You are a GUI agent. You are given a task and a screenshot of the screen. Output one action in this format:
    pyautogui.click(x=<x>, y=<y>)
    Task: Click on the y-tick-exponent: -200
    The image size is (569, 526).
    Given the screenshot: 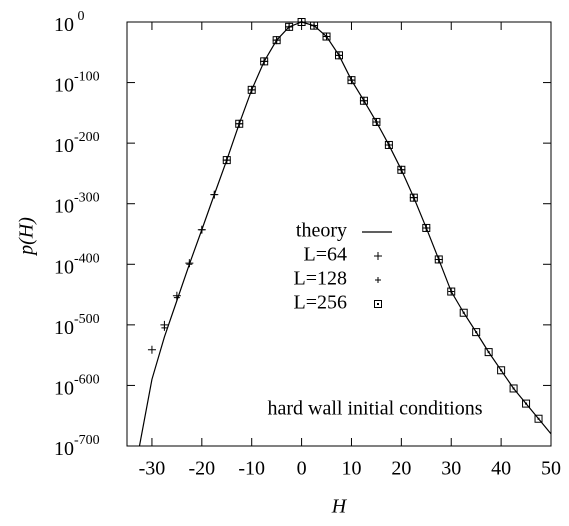 What is the action you would take?
    pyautogui.click(x=87, y=137)
    